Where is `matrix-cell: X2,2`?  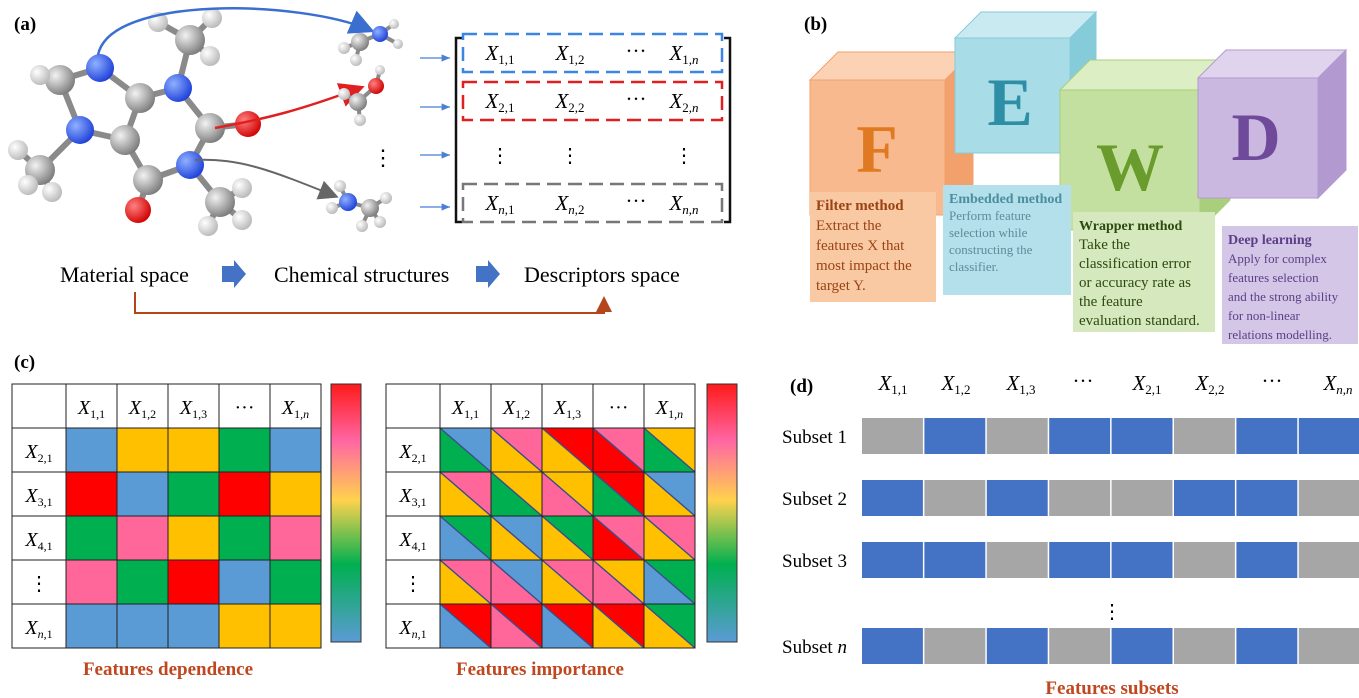
matrix-cell: X2,2 is located at coordinates (569, 102).